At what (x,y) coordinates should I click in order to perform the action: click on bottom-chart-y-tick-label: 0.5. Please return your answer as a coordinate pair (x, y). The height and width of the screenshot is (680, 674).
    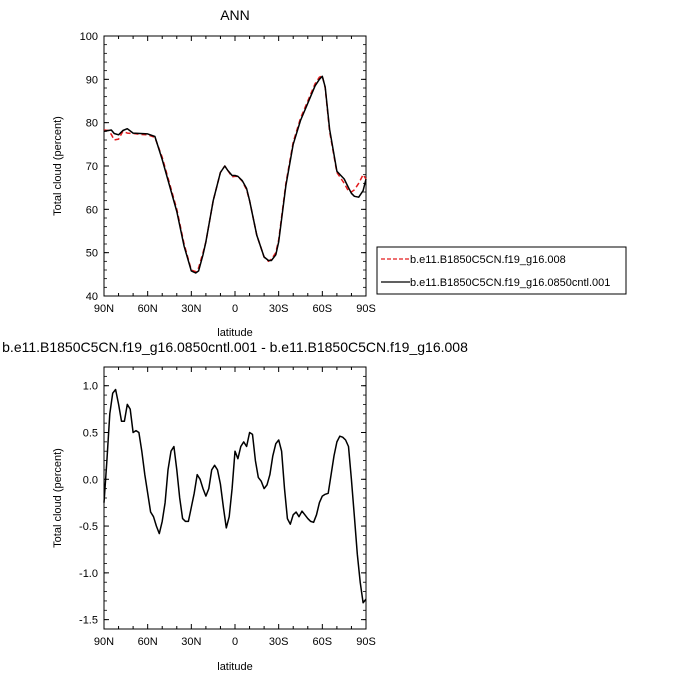
    Looking at the image, I should click on (90, 434).